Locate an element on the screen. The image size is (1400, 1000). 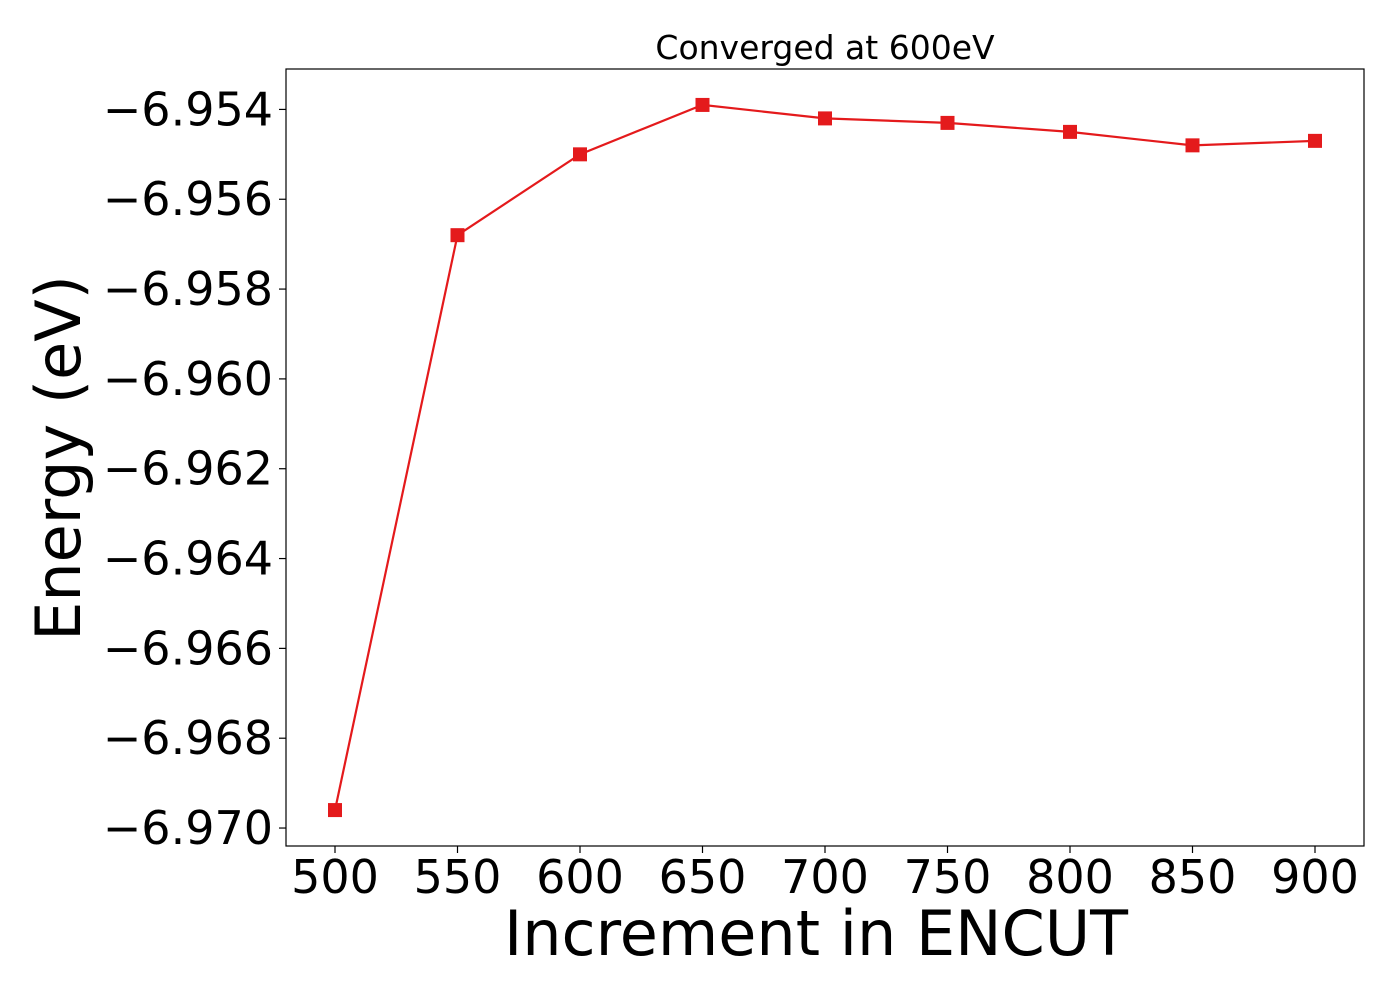
y-tick-label: −6.958 is located at coordinates (188, 289).